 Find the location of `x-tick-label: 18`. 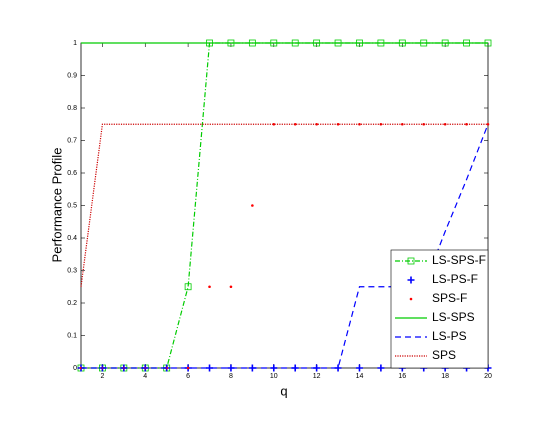

x-tick-label: 18 is located at coordinates (445, 376).